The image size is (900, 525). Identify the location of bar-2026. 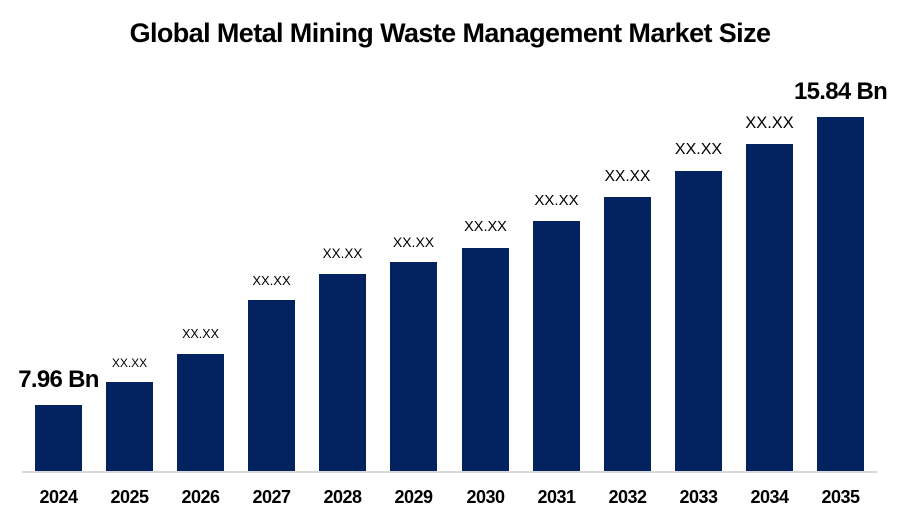
(200, 412).